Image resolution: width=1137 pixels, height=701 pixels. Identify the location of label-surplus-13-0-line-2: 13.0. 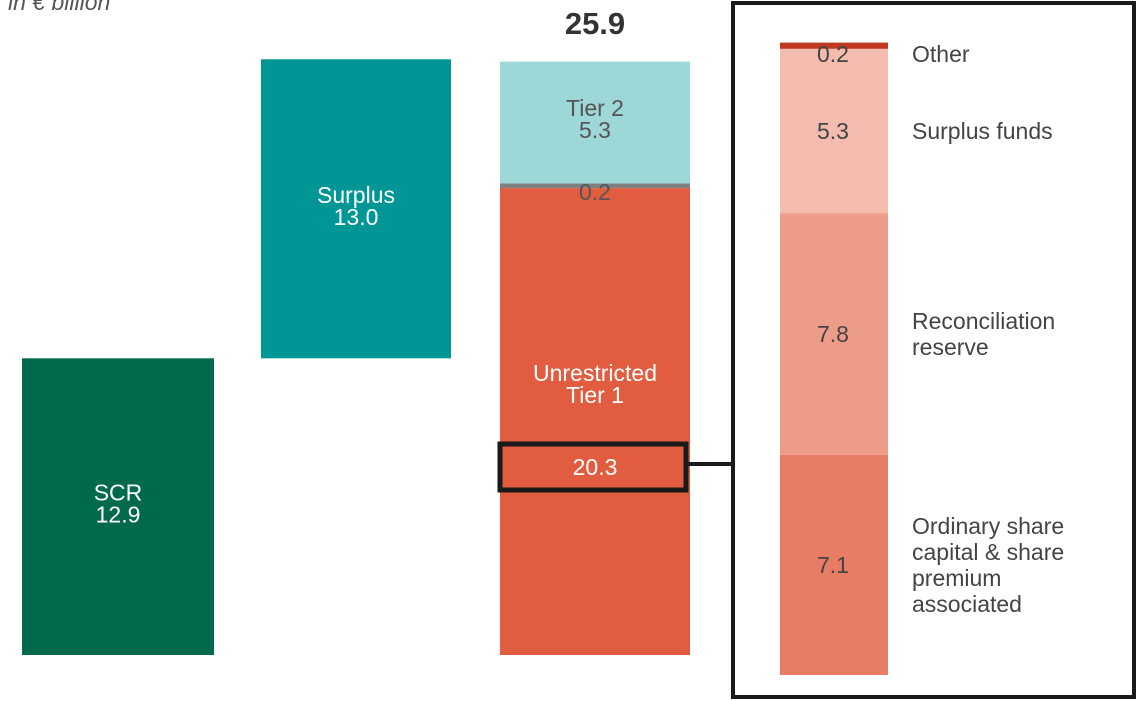
(356, 217).